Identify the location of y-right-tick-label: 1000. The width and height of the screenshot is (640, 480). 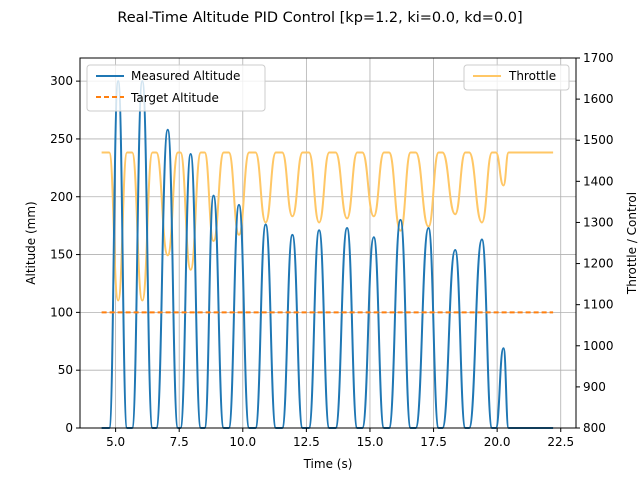
(598, 346).